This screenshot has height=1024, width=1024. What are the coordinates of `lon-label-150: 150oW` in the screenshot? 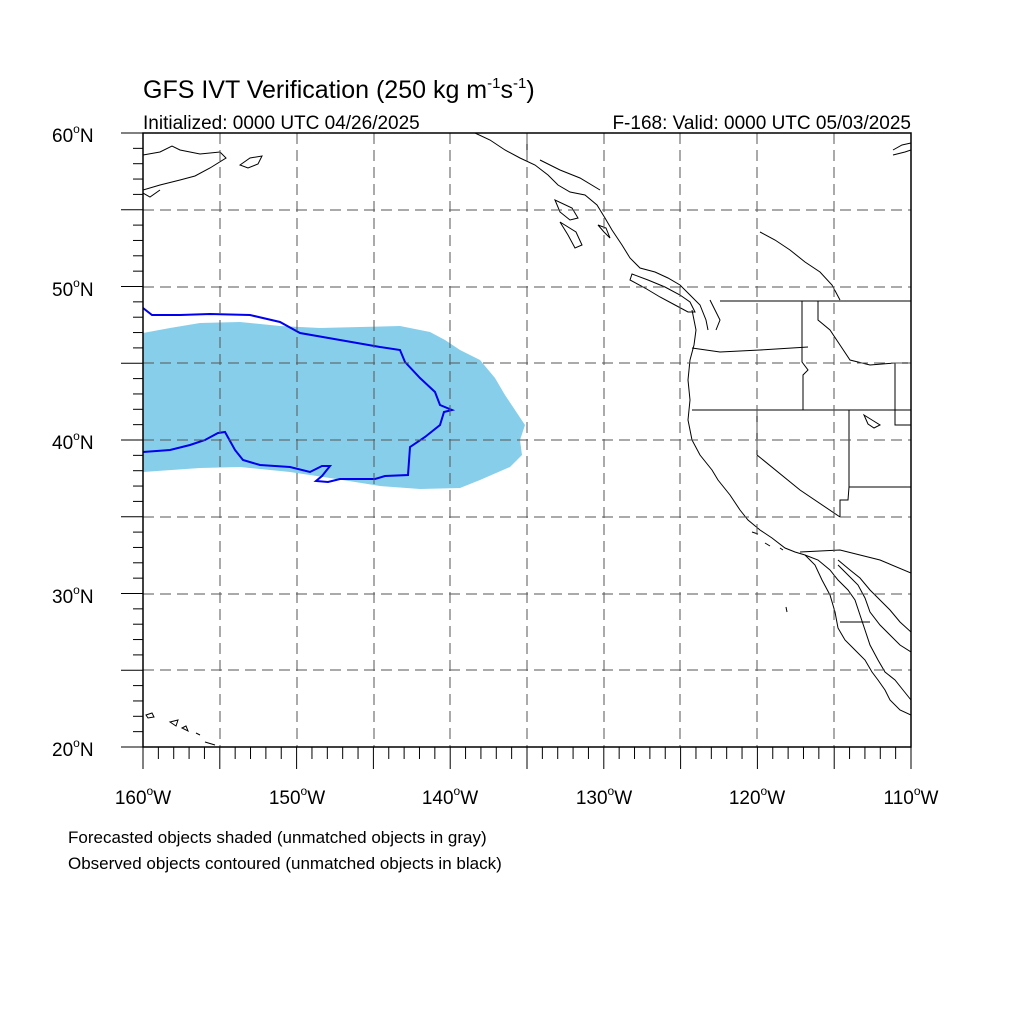 It's located at (297, 796).